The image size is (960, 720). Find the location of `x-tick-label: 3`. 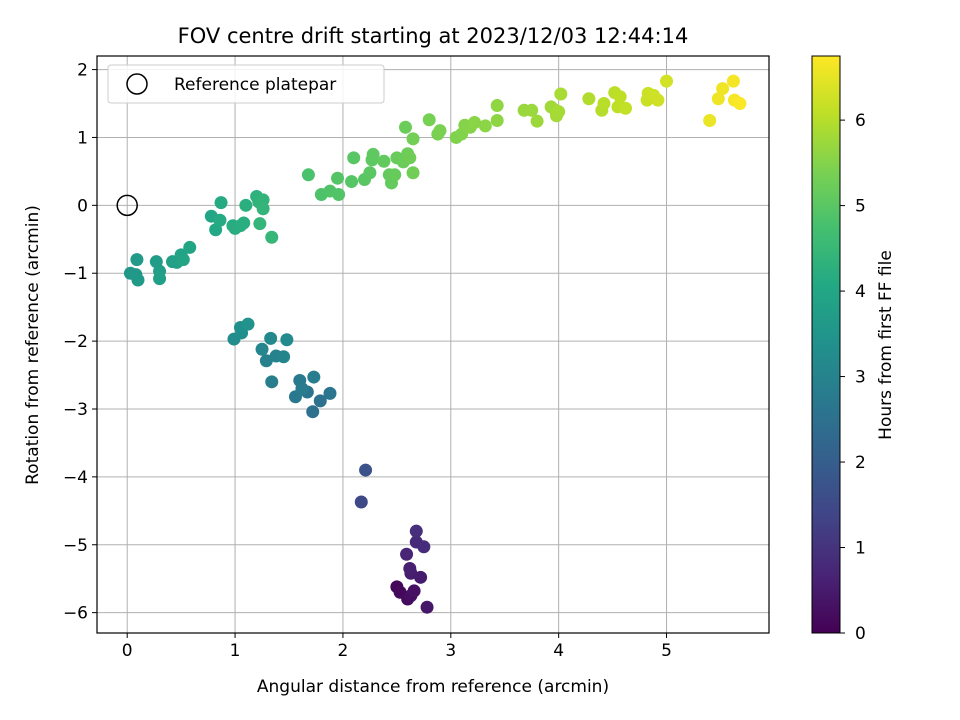

x-tick-label: 3 is located at coordinates (450, 651).